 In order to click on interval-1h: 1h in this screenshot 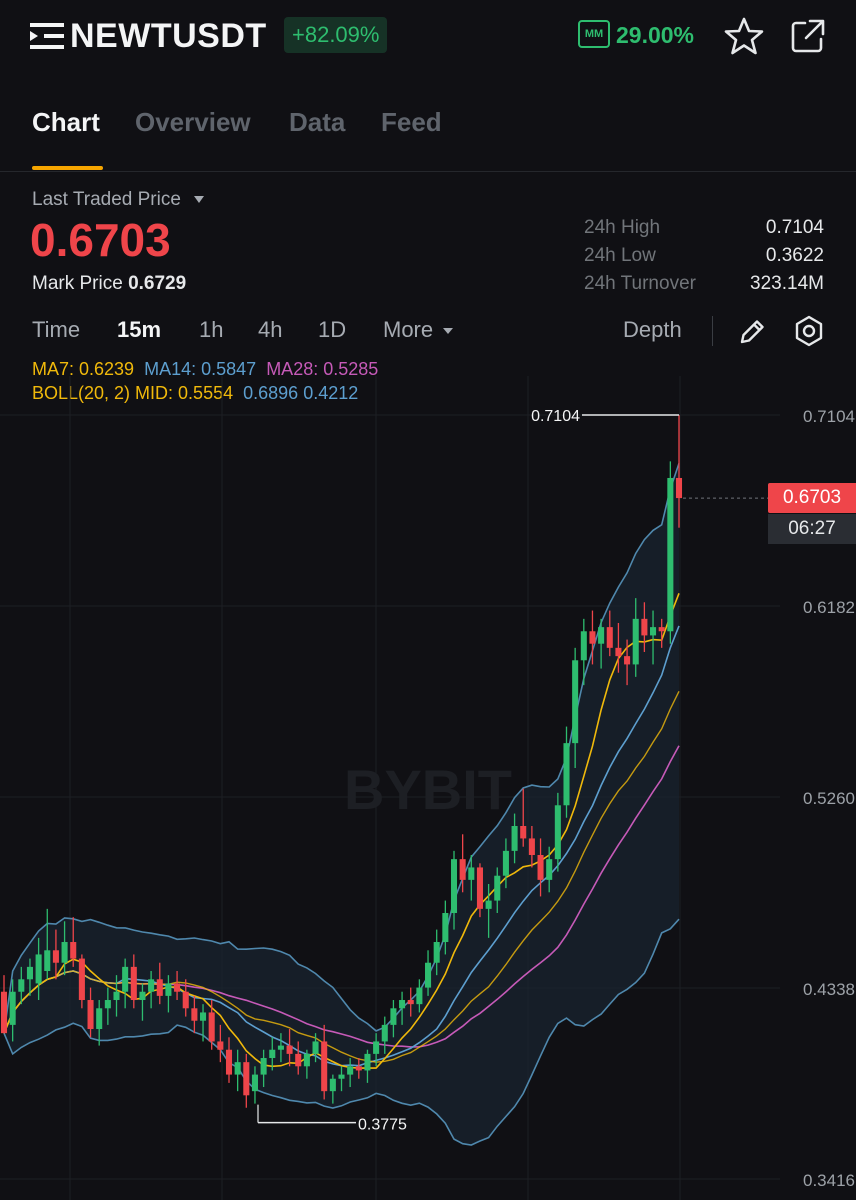, I will do `click(211, 329)`.